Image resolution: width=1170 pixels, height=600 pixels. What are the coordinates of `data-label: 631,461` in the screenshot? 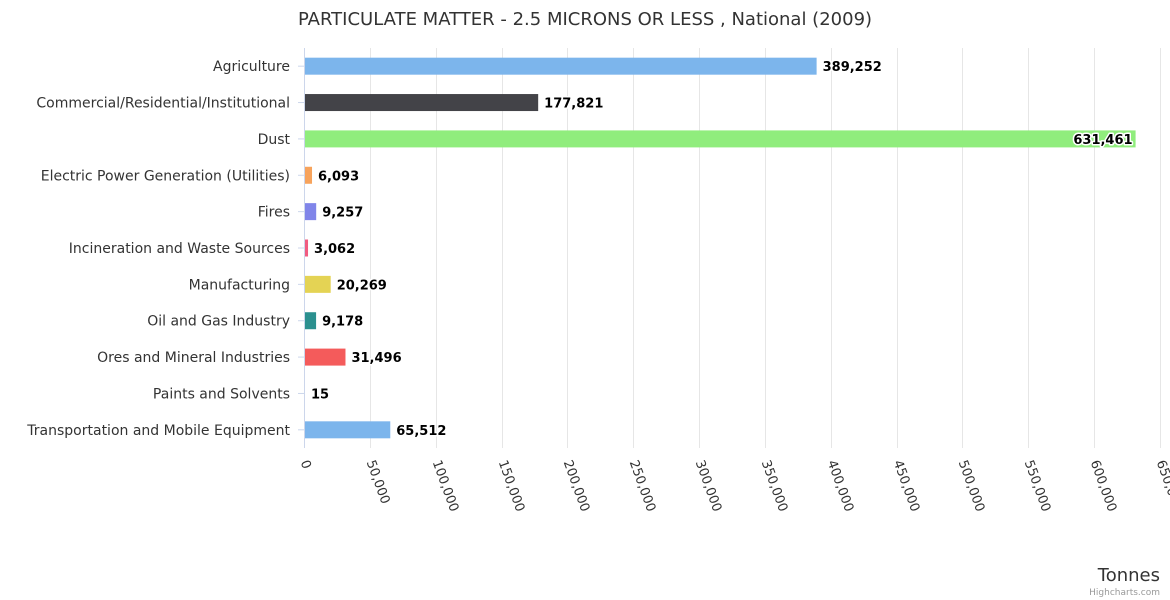 It's located at (1102, 140).